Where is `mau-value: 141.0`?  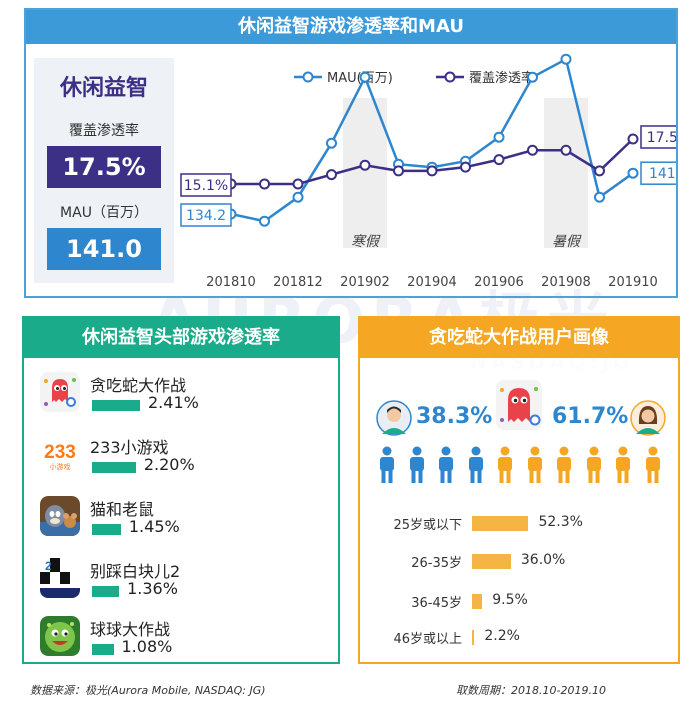
mau-value: 141.0 is located at coordinates (104, 249).